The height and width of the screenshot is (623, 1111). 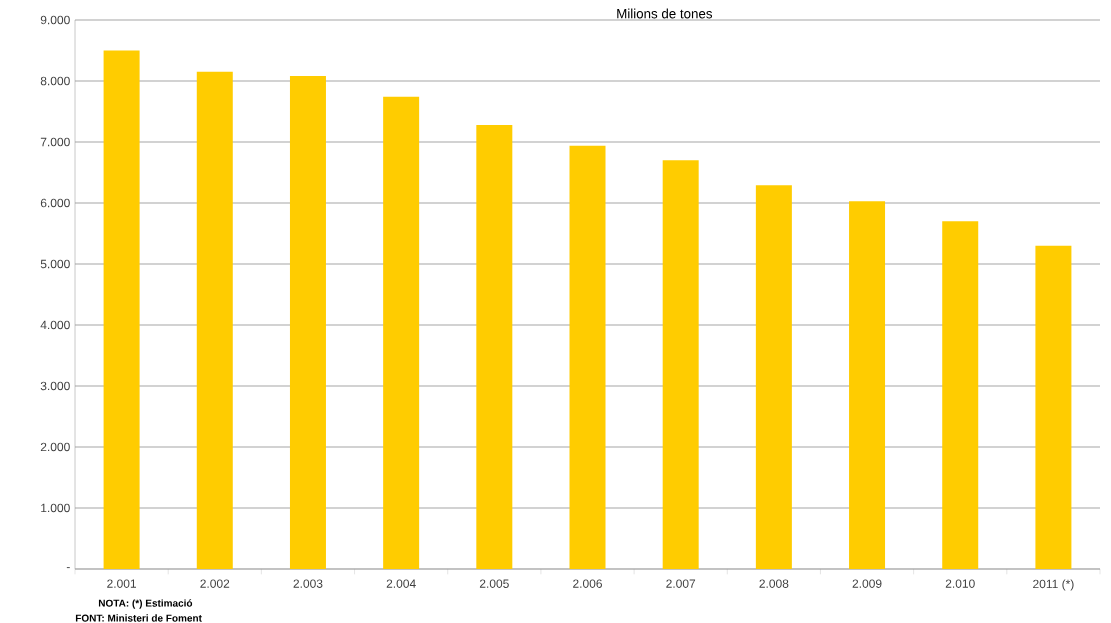 I want to click on x-tick-label: 2.006, so click(x=587, y=583).